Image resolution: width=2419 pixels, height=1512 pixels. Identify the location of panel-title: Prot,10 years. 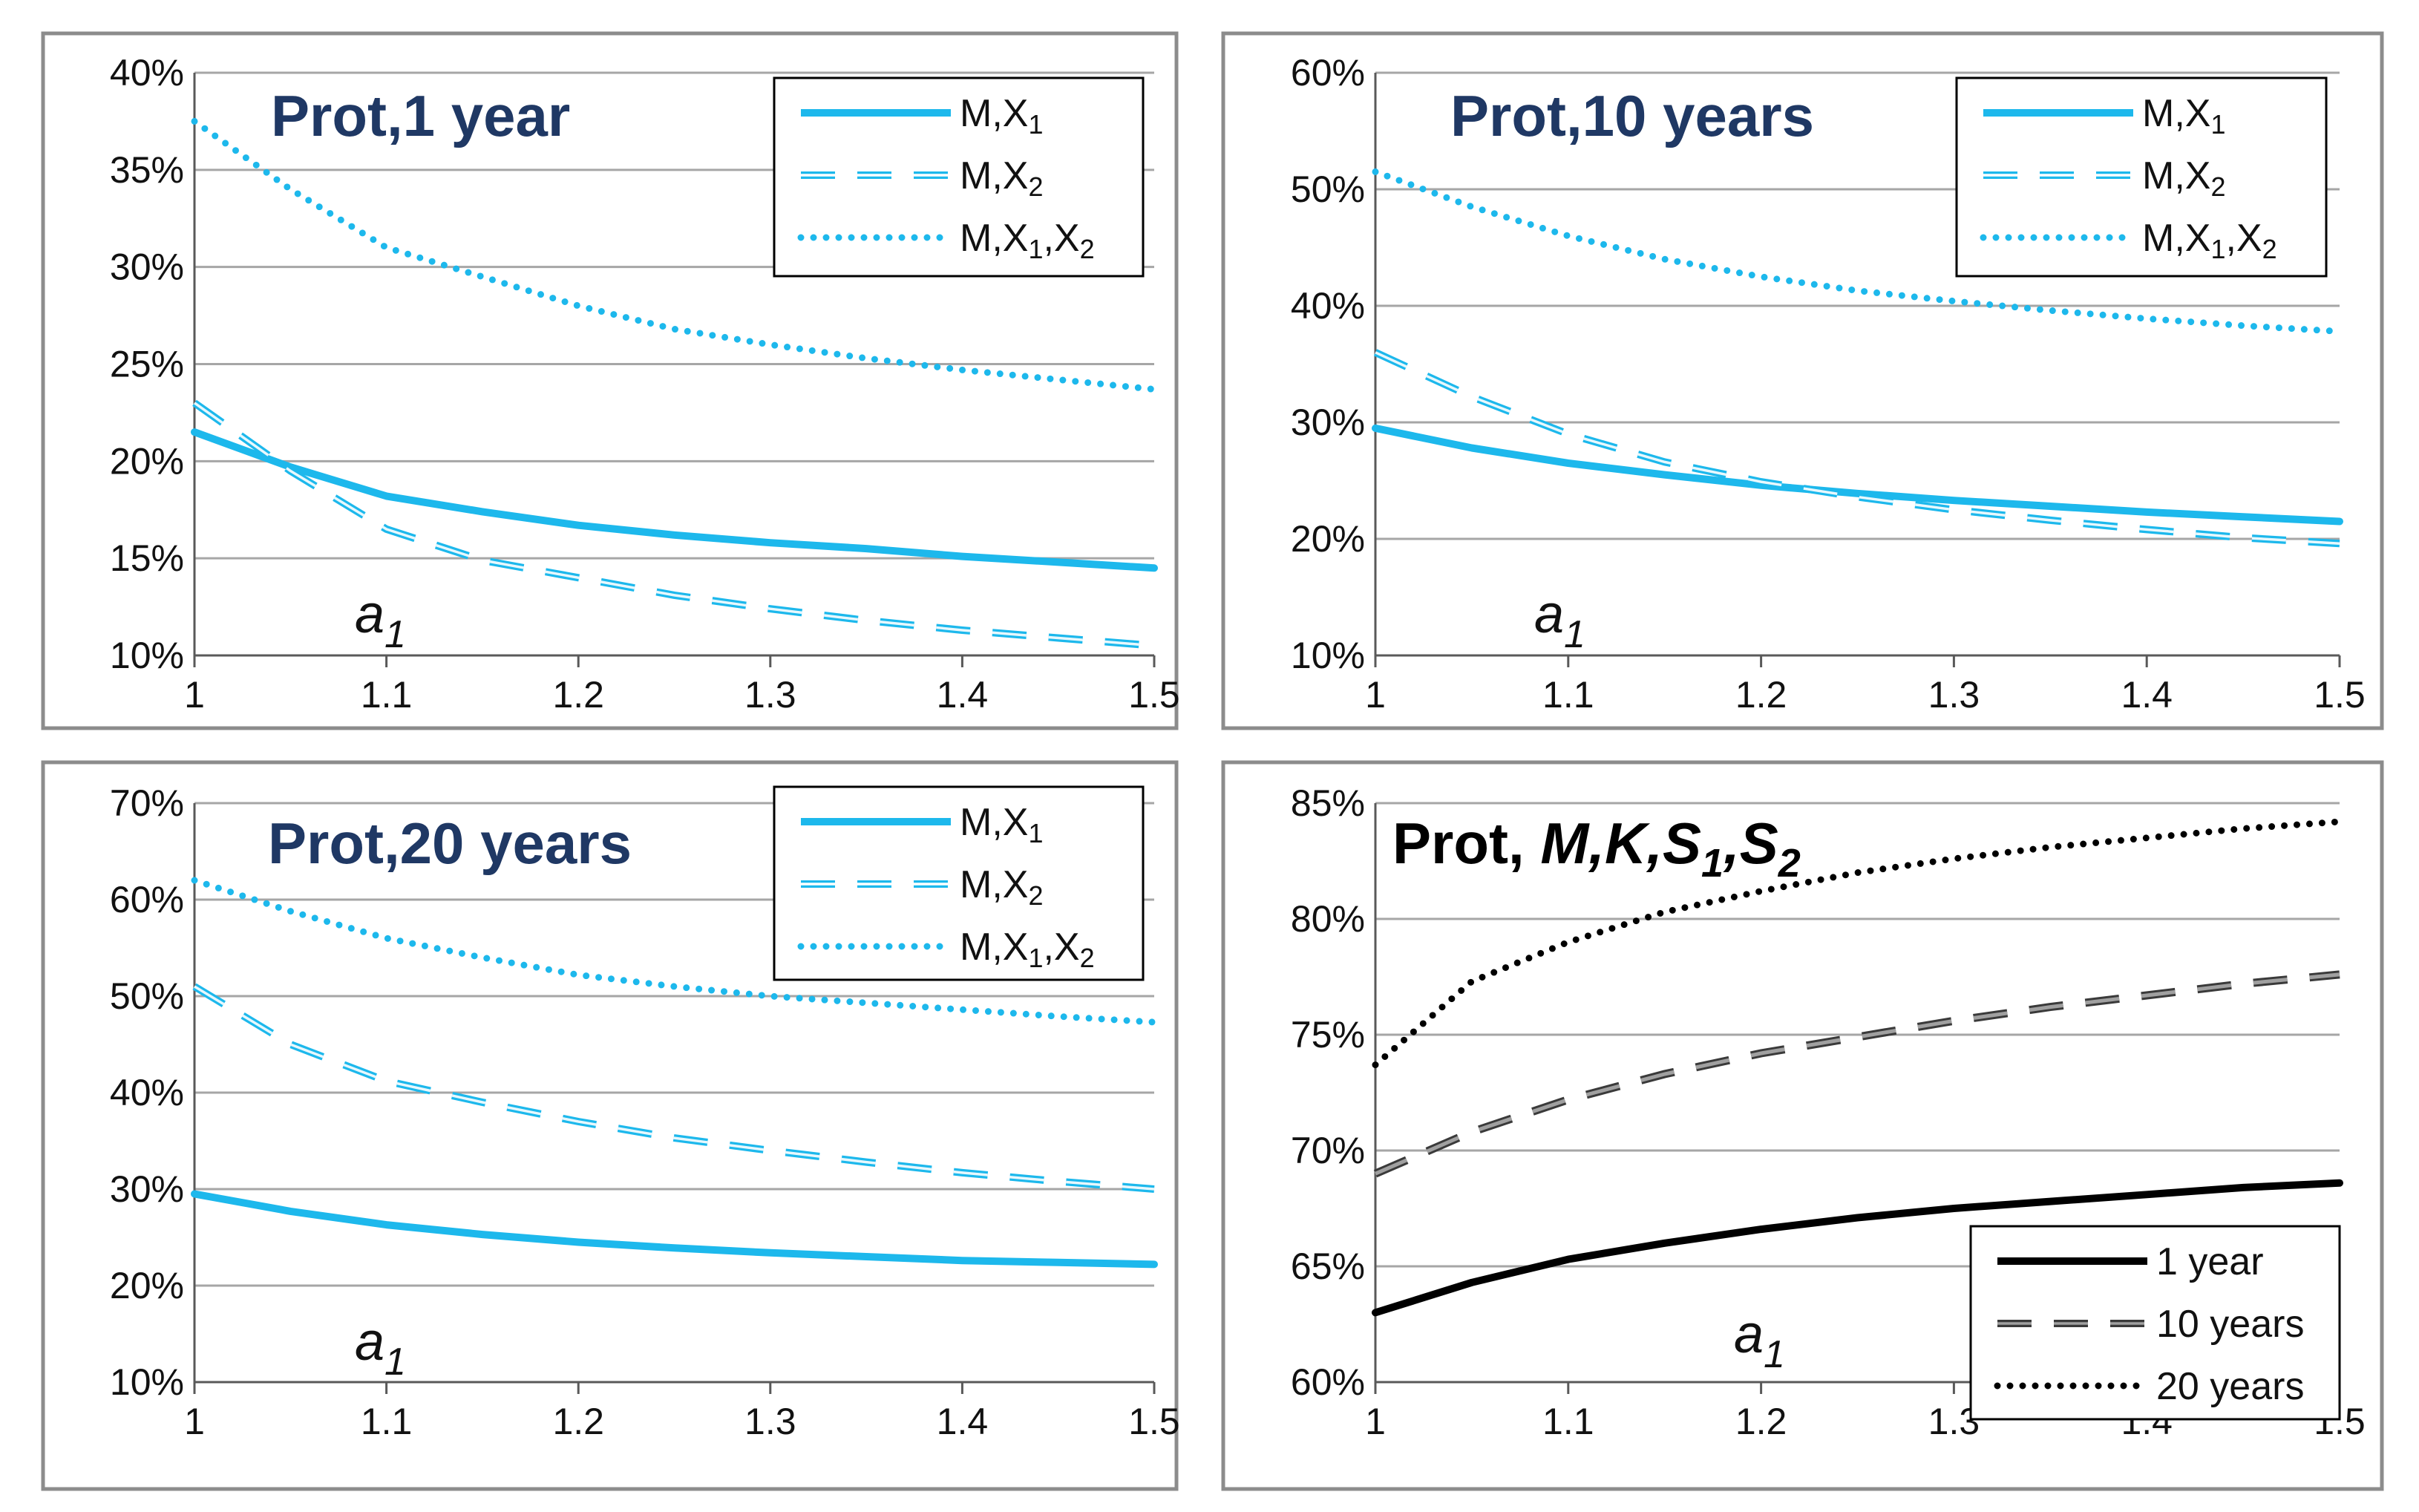
(1632, 116).